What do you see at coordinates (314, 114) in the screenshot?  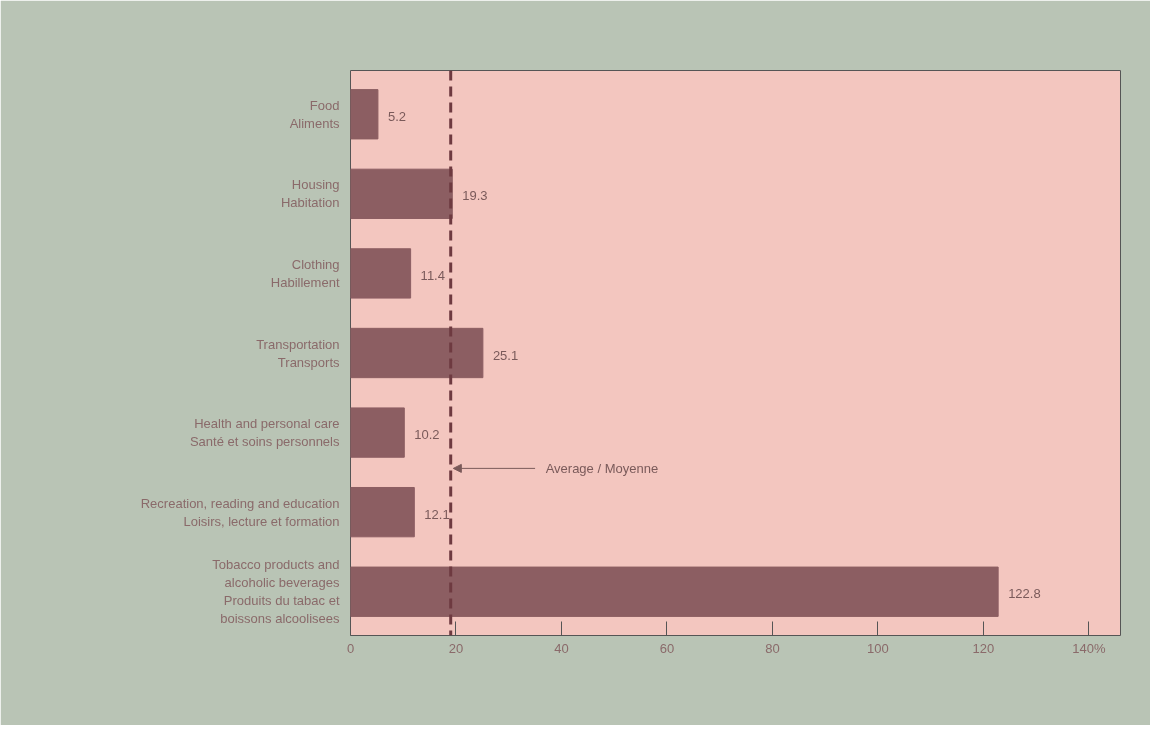 I see `y-tick-label: Food Aliments` at bounding box center [314, 114].